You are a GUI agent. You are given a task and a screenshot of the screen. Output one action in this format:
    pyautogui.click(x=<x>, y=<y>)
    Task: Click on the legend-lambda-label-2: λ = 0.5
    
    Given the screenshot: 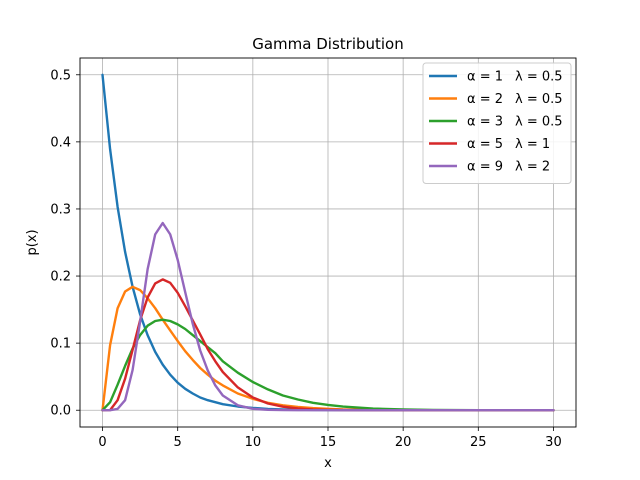 What is the action you would take?
    pyautogui.click(x=539, y=99)
    